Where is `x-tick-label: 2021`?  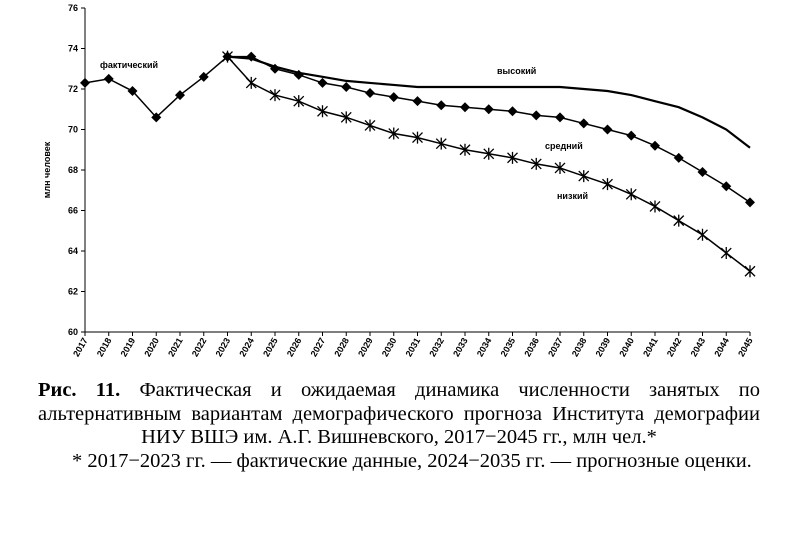 x-tick-label: 2021 is located at coordinates (175, 347).